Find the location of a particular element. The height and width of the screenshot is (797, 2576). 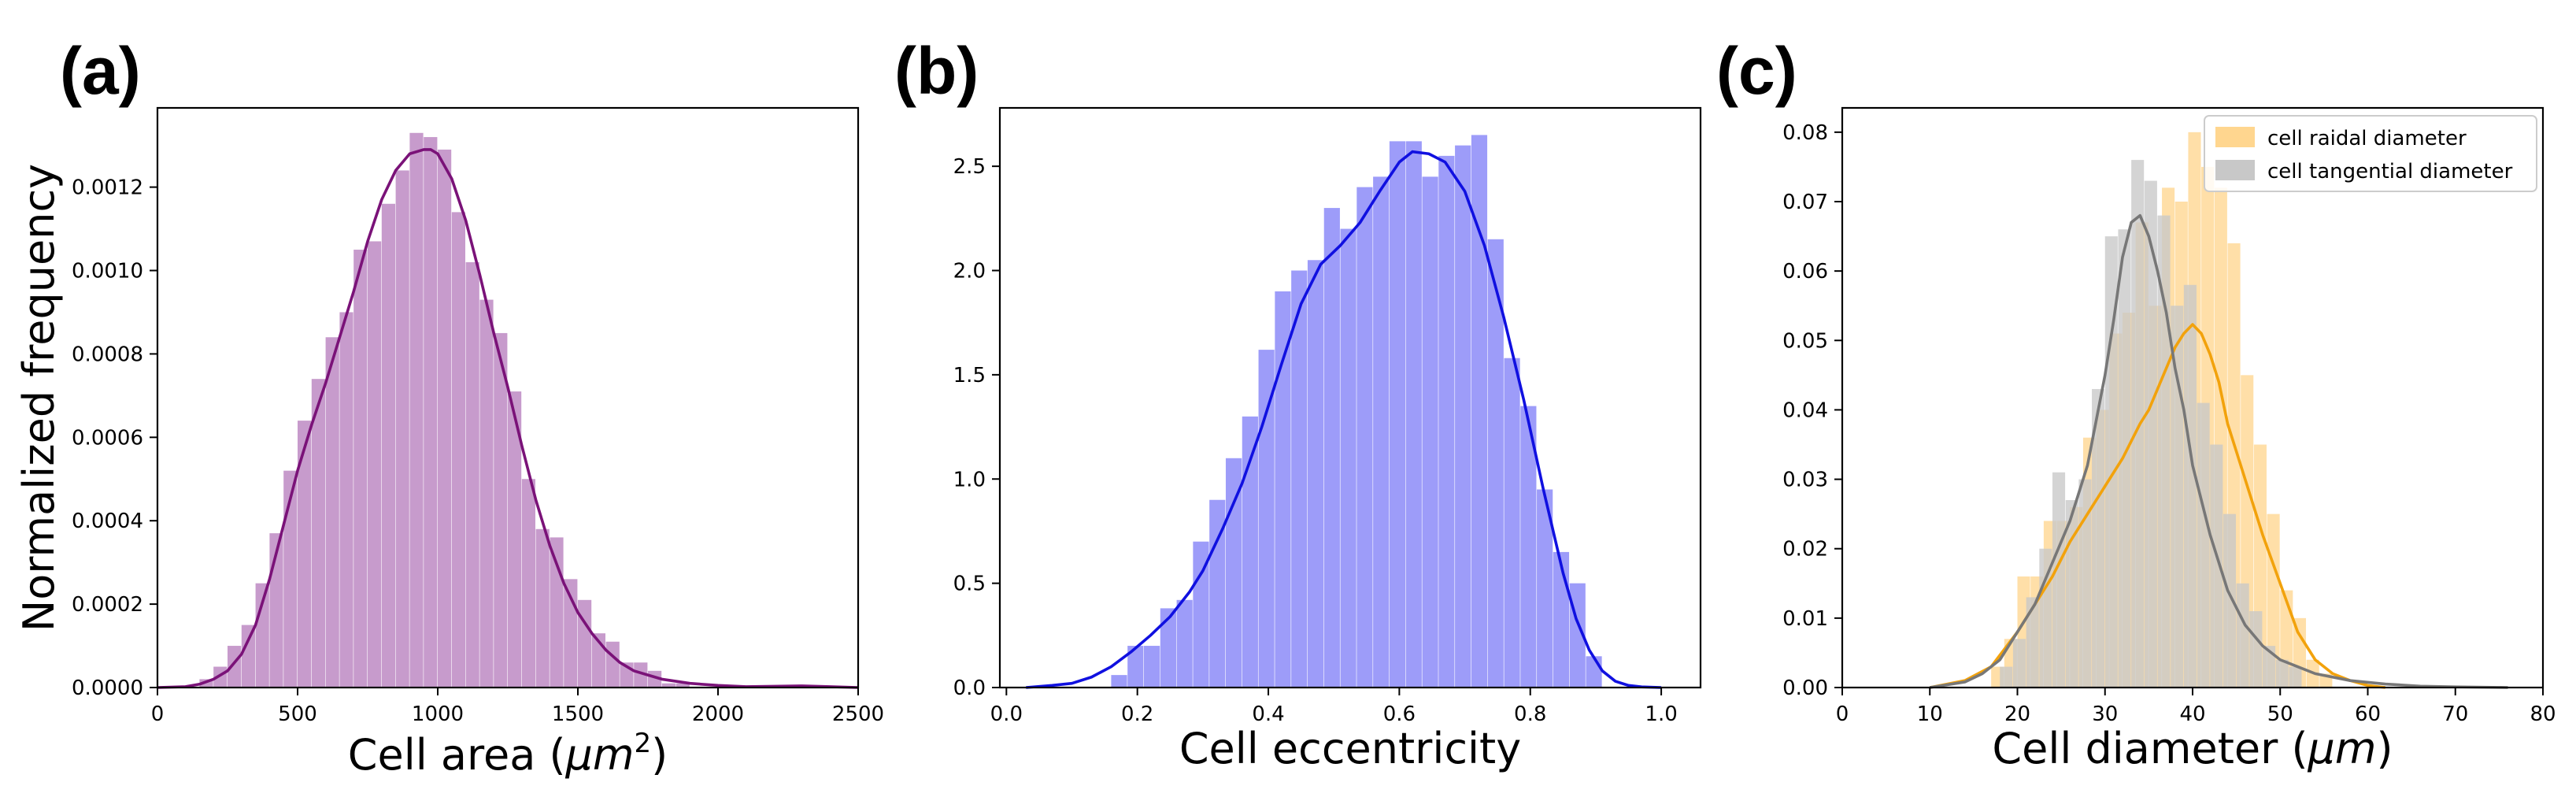

y-tick-label: 0.0004 is located at coordinates (107, 521).